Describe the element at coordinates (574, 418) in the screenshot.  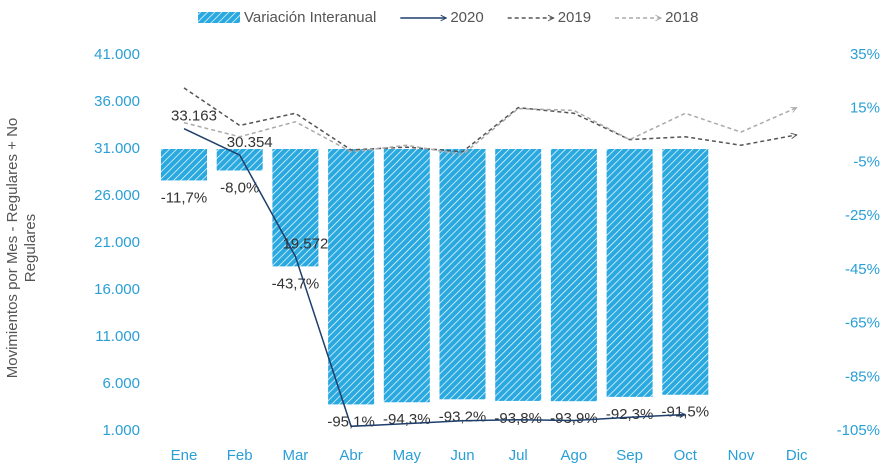
I see `bar-value-label: -93,9%` at that location.